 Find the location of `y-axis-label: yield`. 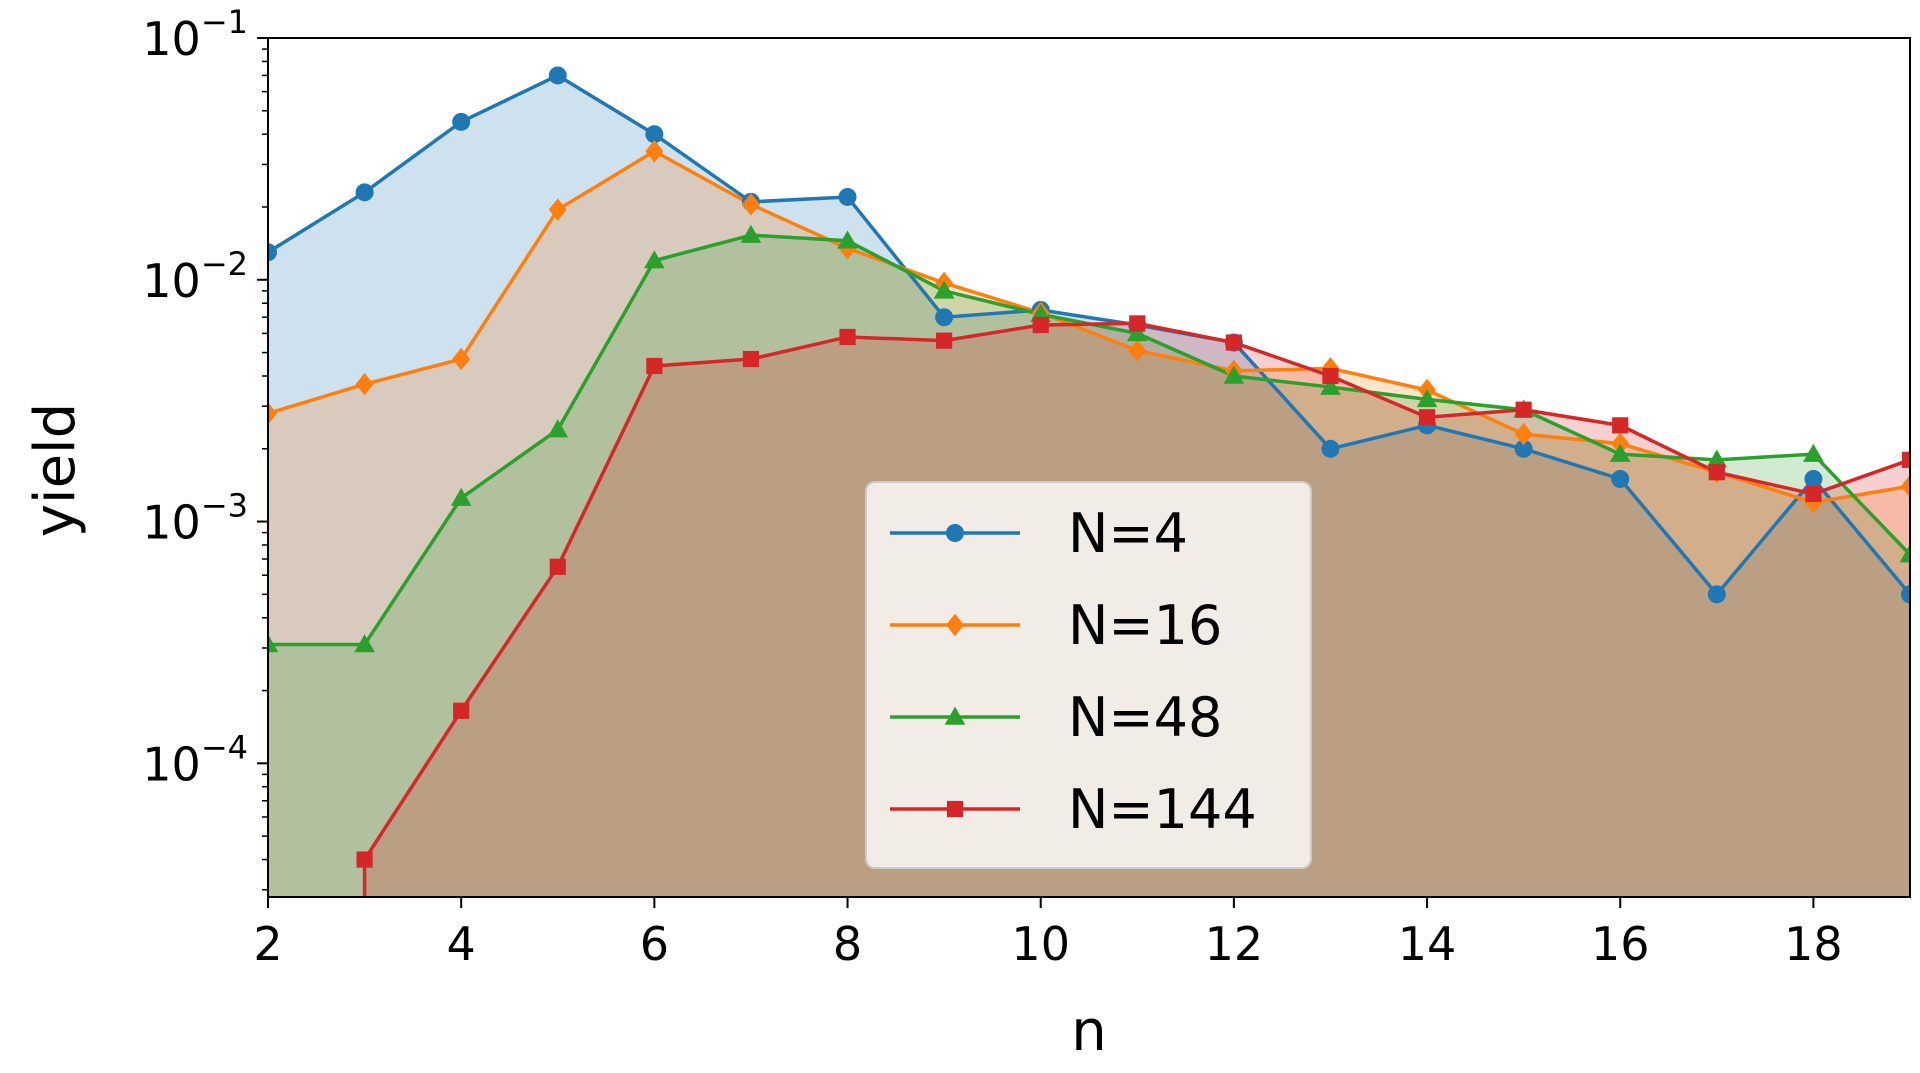

y-axis-label: yield is located at coordinates (55, 470).